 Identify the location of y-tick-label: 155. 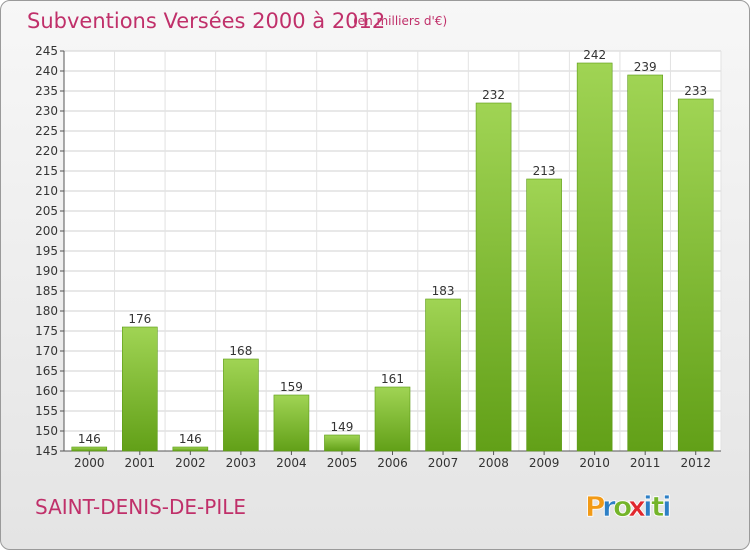
(46, 411).